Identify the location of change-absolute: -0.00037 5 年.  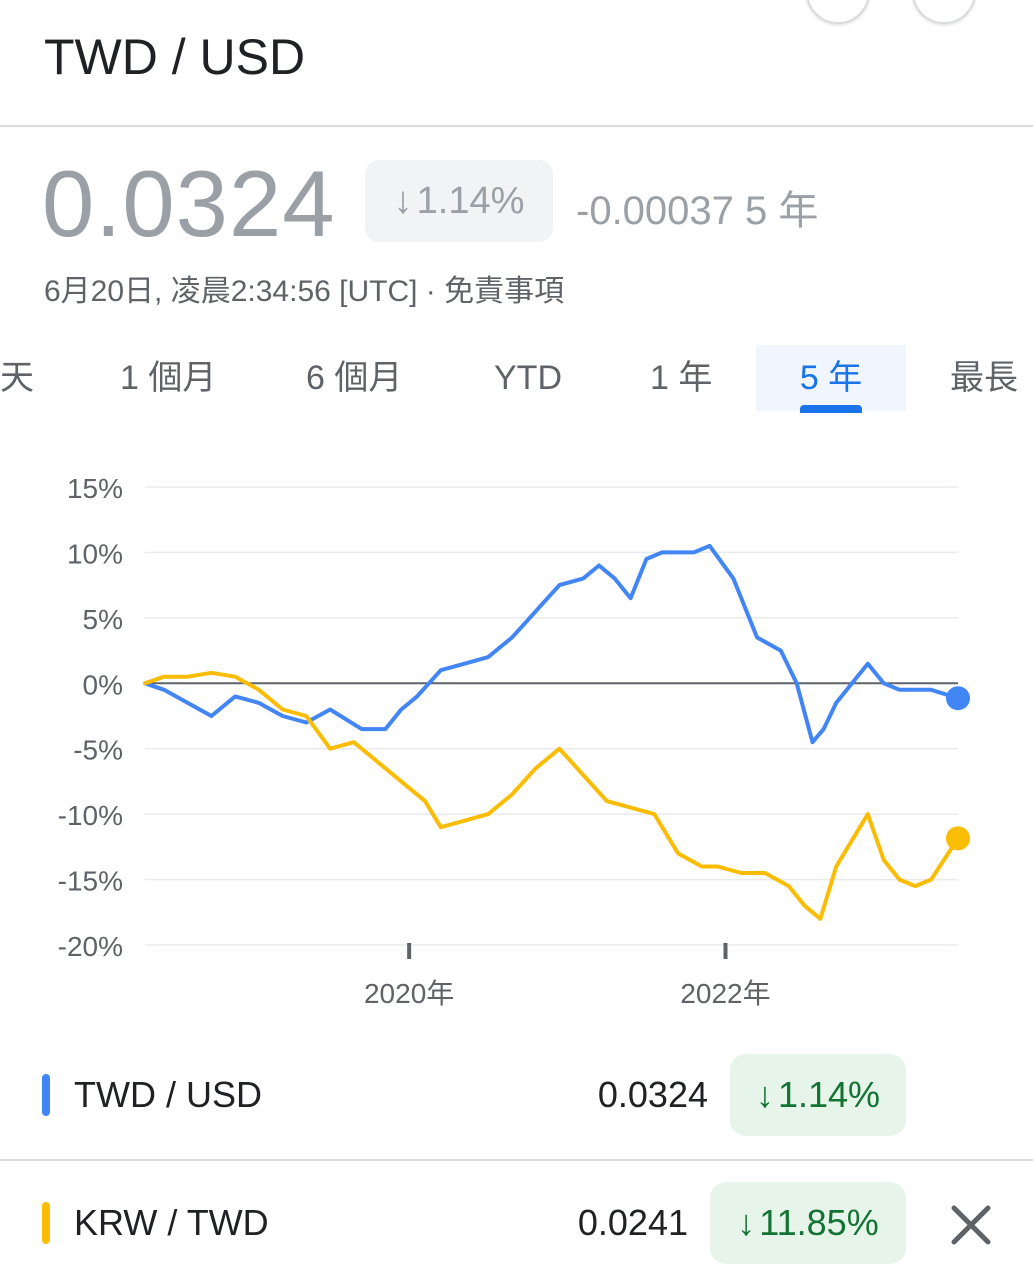
(697, 211).